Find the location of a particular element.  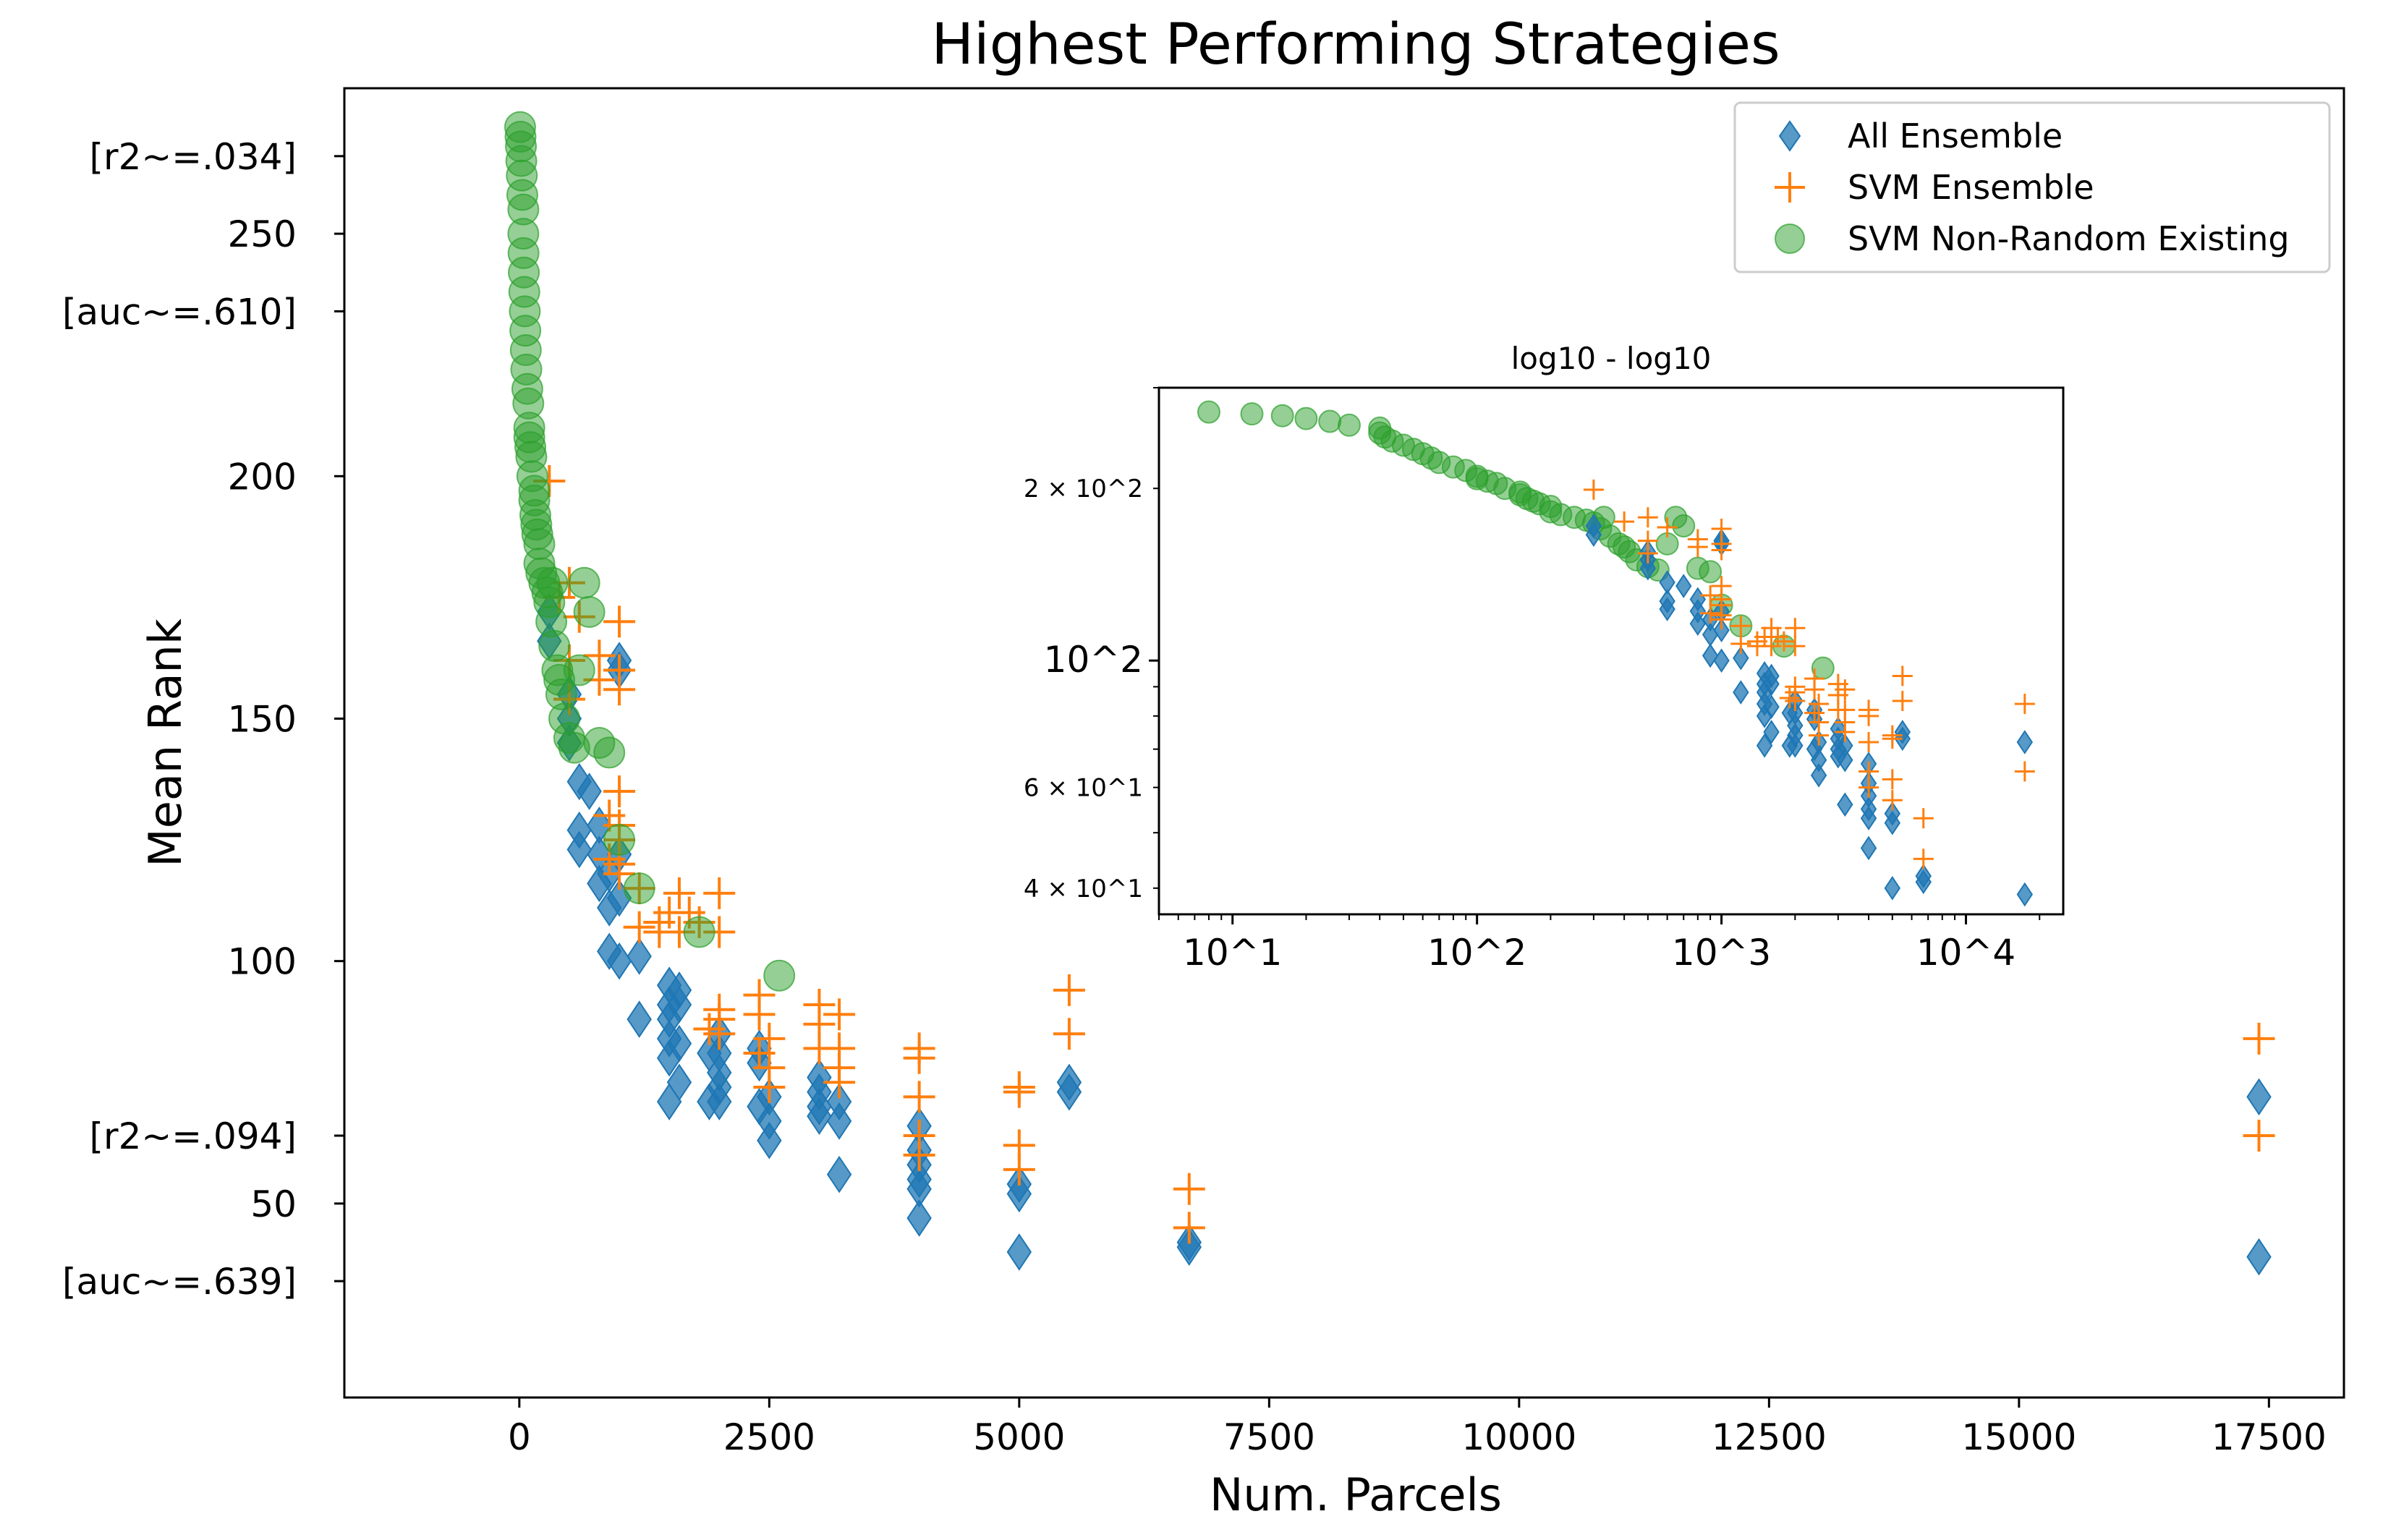

inset-x-tick-label: 10^1 is located at coordinates (1232, 953).